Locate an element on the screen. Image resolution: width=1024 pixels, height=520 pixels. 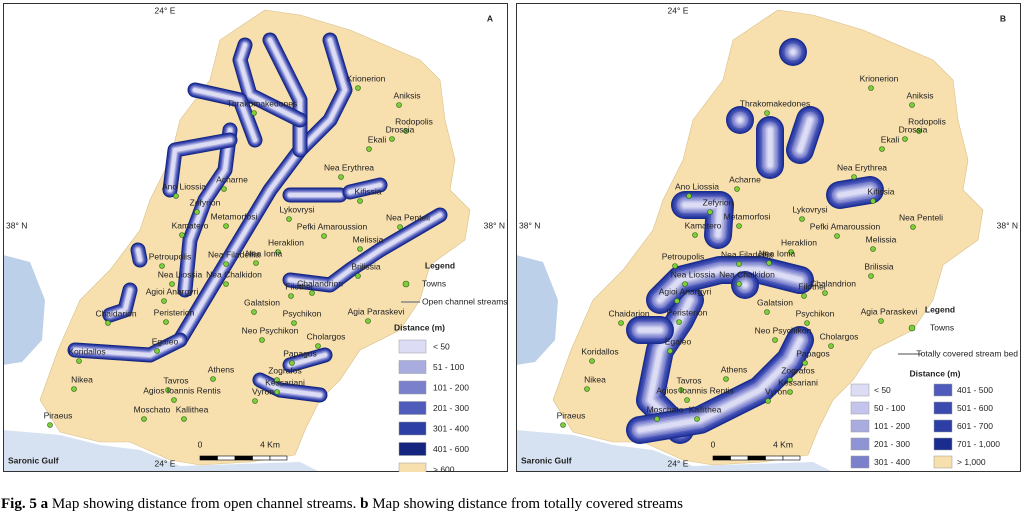
town-label: Athens is located at coordinates (734, 369).